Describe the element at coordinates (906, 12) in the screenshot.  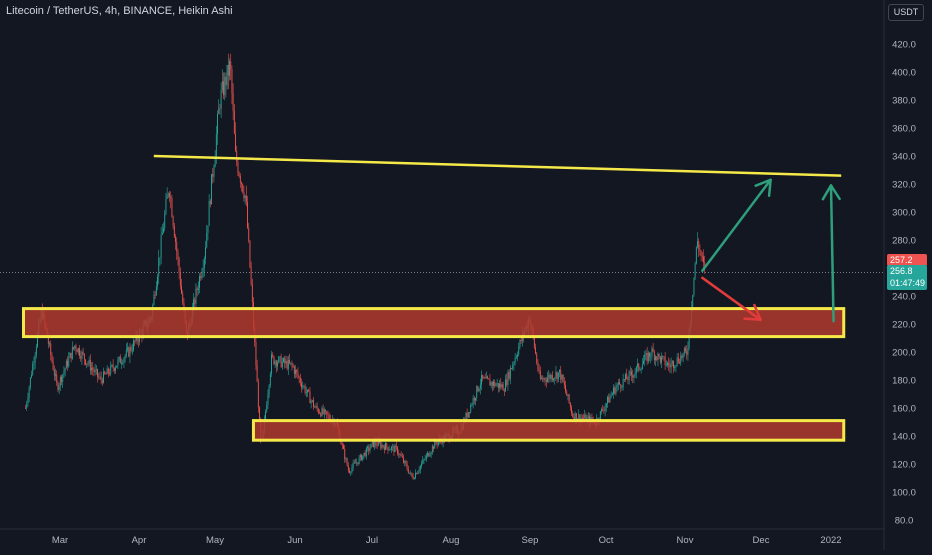
I see `currency-button: USDT` at that location.